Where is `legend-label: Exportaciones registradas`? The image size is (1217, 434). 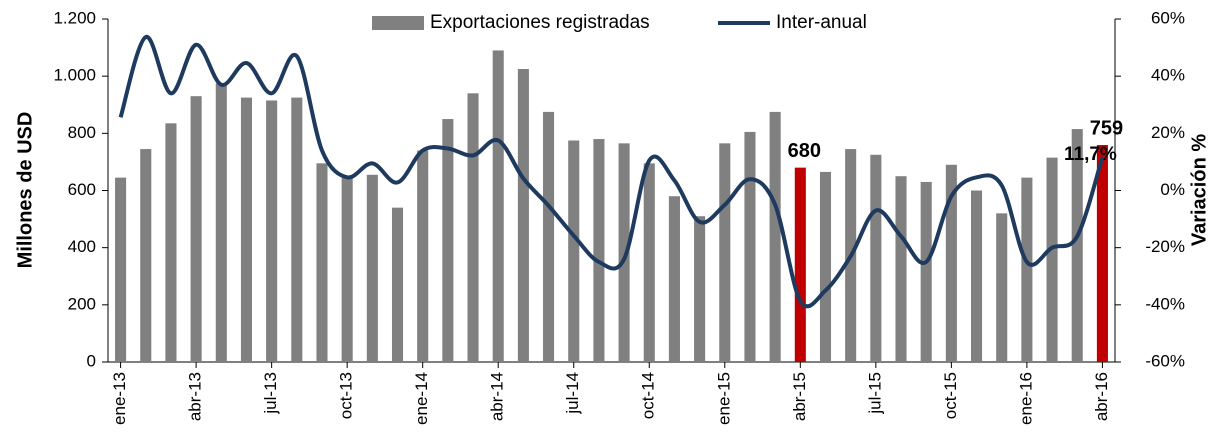 legend-label: Exportaciones registradas is located at coordinates (540, 22).